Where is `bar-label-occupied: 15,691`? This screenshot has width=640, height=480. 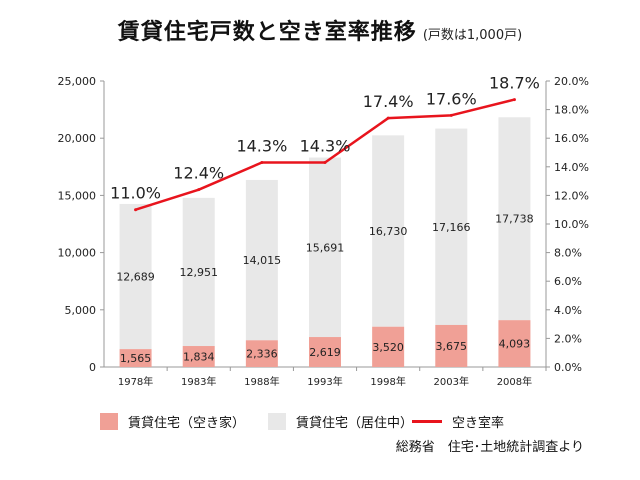
bar-label-occupied: 15,691 is located at coordinates (325, 247).